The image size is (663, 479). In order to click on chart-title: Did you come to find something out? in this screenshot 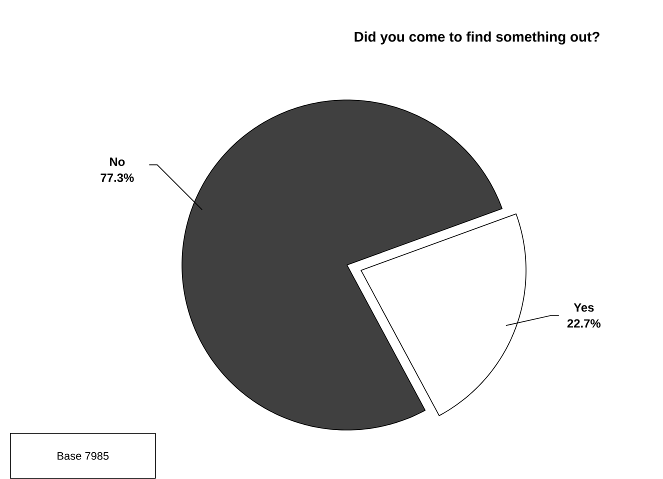, I will do `click(477, 38)`.